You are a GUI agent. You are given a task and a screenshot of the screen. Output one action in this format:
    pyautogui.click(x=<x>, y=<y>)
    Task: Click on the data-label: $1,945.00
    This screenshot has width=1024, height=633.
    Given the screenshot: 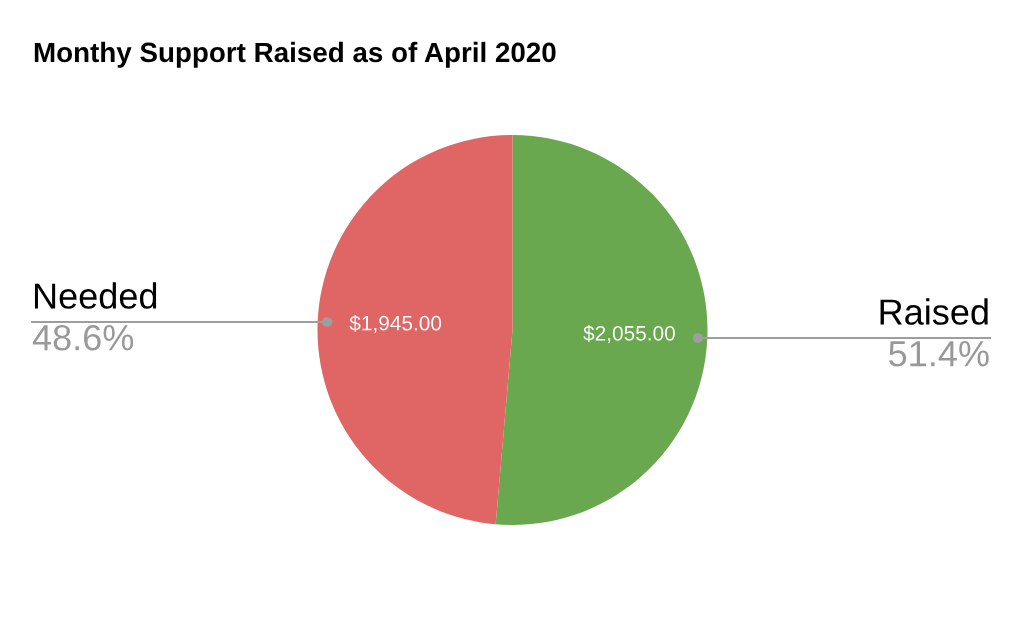 What is the action you would take?
    pyautogui.click(x=395, y=323)
    